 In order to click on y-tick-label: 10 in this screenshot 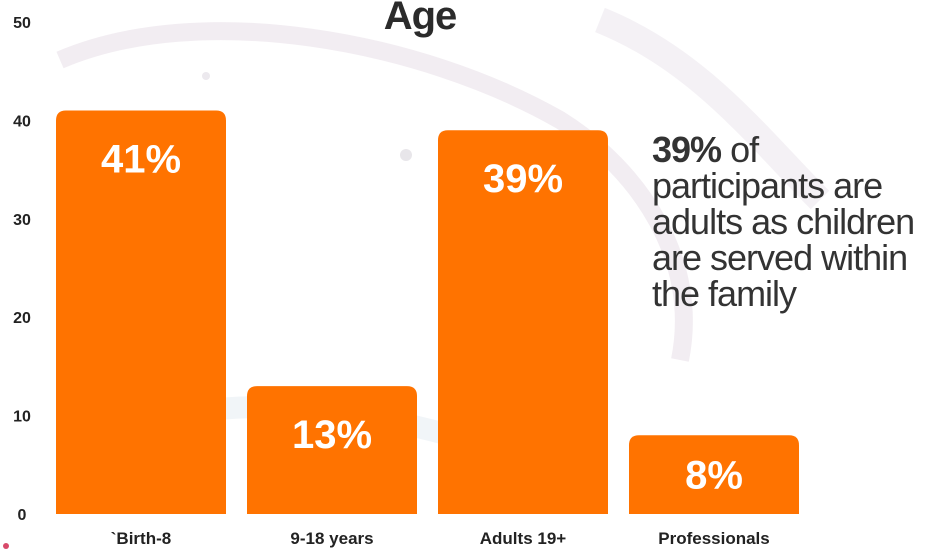, I will do `click(22, 417)`.